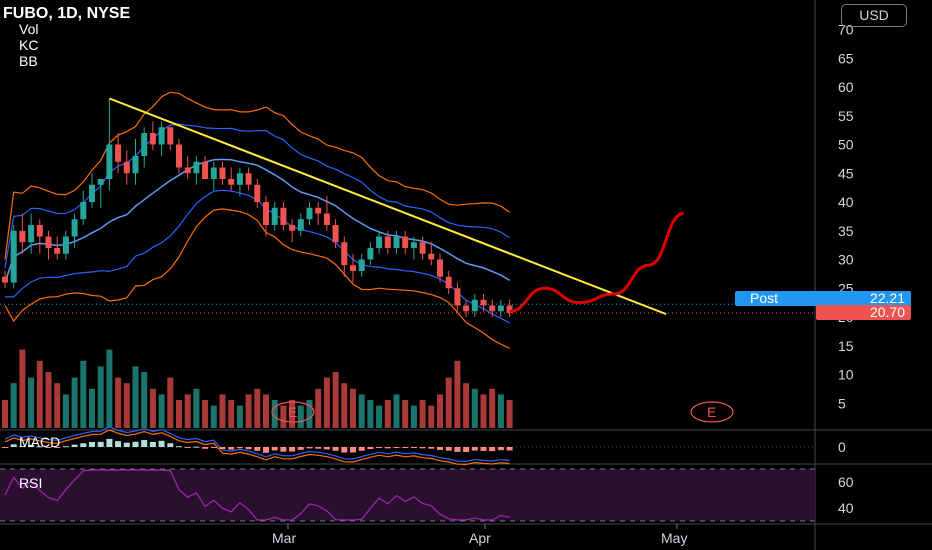 The height and width of the screenshot is (550, 932). I want to click on time-label-mar: Mar, so click(284, 538).